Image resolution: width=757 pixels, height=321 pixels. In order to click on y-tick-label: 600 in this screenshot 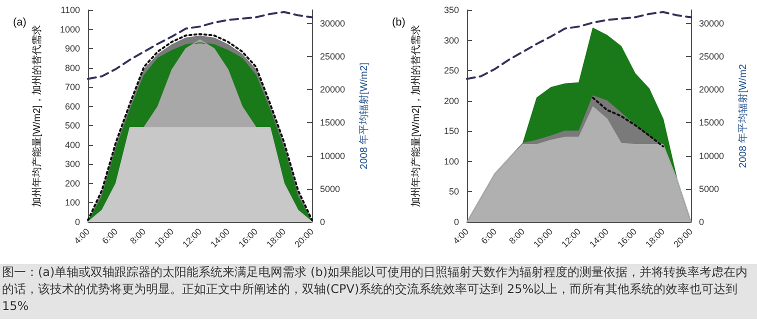, I will do `click(72, 106)`.